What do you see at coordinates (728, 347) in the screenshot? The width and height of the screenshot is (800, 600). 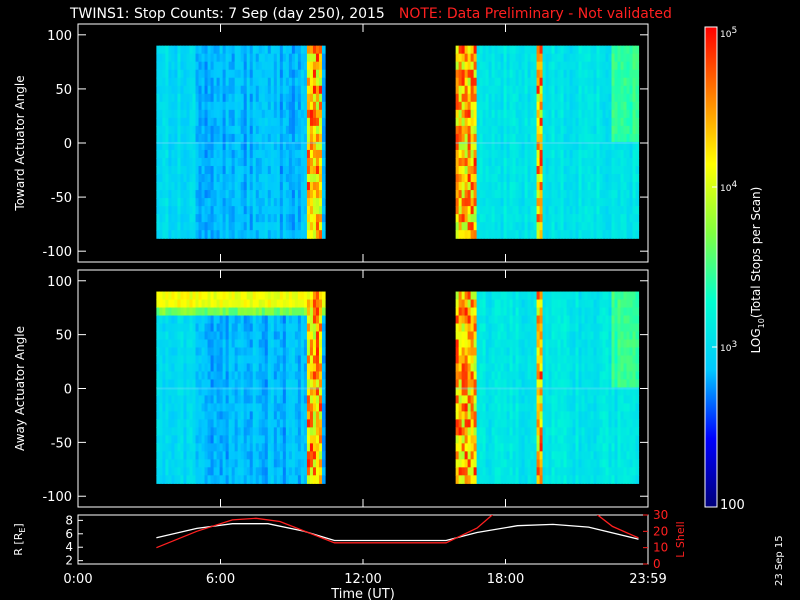 I see `colorbar-tick-label: 10³` at bounding box center [728, 347].